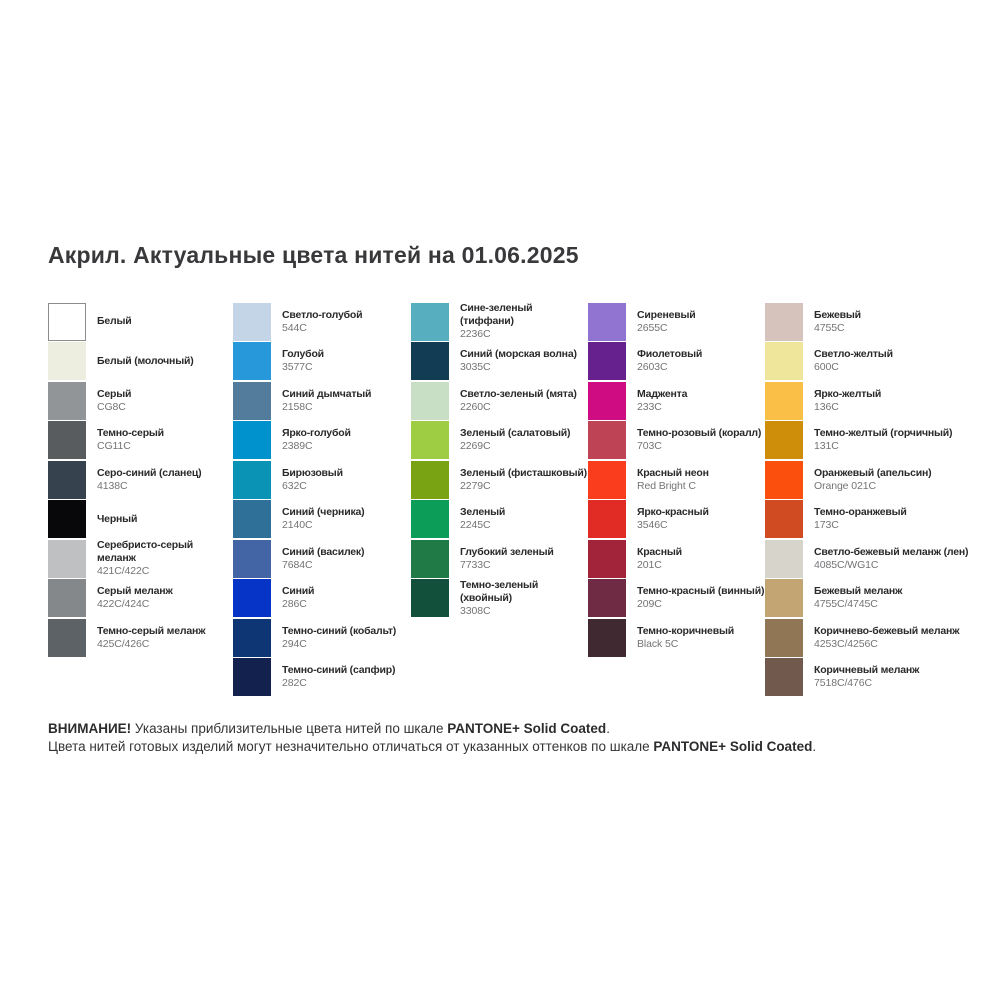  What do you see at coordinates (882, 638) in the screenshot?
I see `swatch-row: Коричнево-бежевый меланж 4253C/4256C` at bounding box center [882, 638].